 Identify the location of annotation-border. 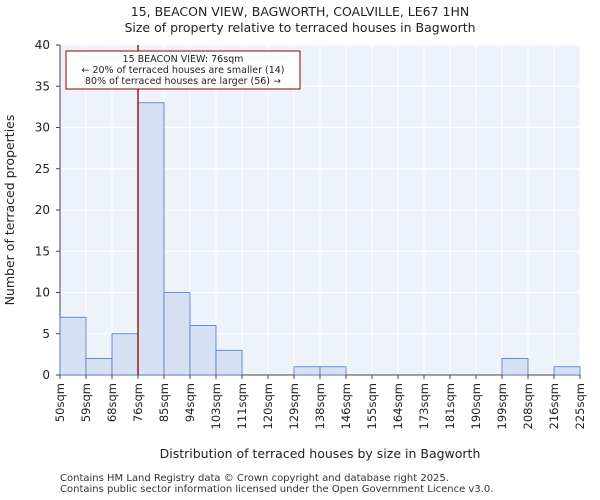
(183, 70).